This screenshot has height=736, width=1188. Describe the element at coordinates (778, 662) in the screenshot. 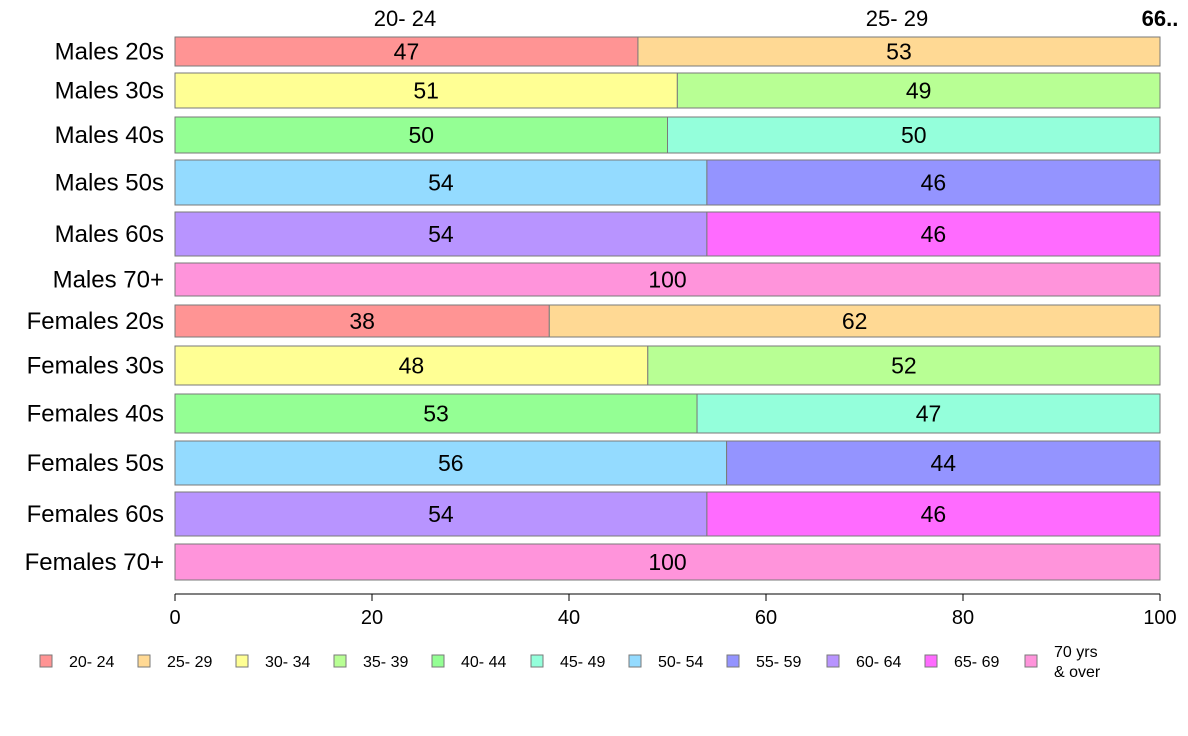

I see `legend-label: 55- 59` at that location.